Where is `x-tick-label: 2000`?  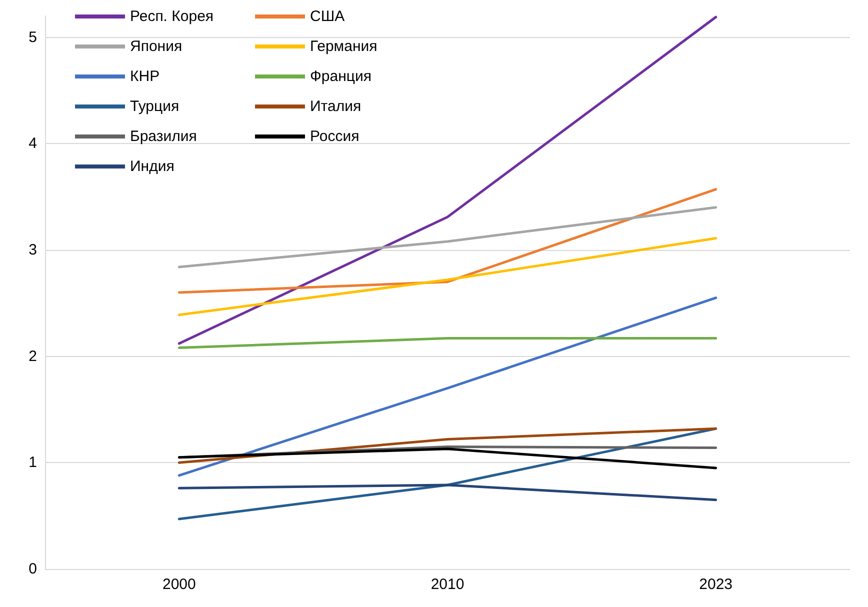
x-tick-label: 2000 is located at coordinates (179, 584).